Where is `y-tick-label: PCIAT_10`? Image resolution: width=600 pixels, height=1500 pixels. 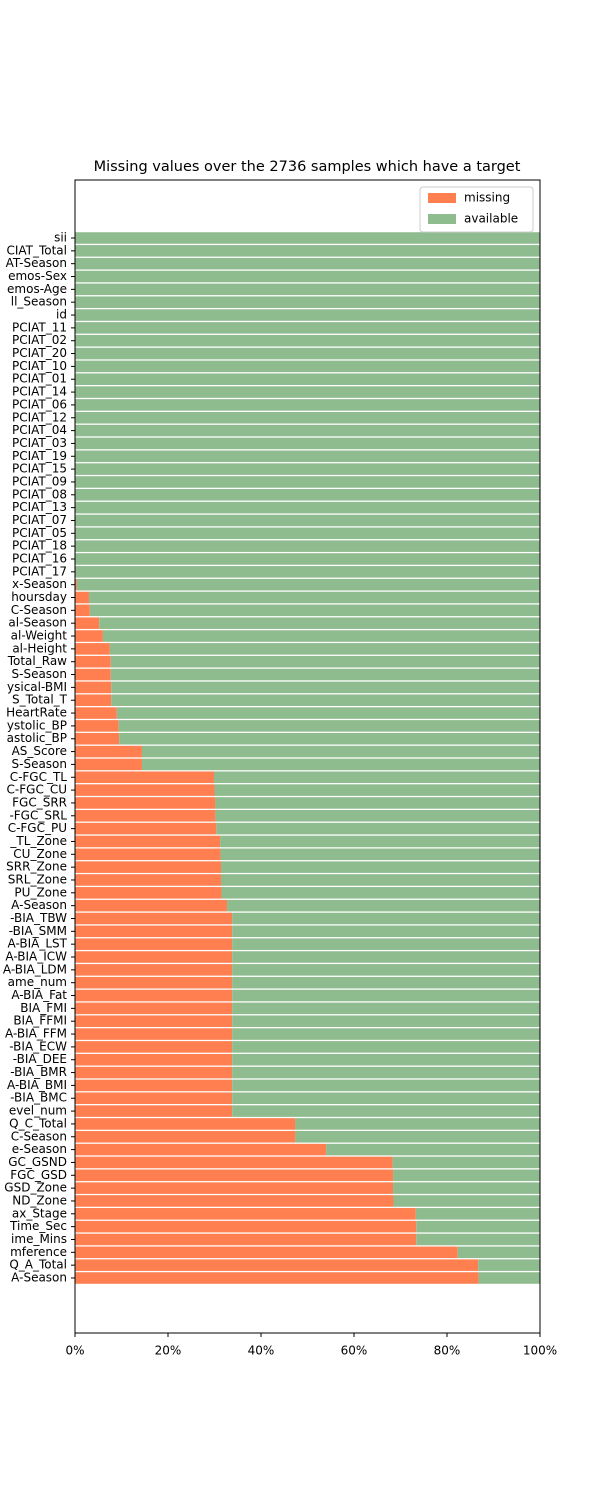 y-tick-label: PCIAT_10 is located at coordinates (39, 366).